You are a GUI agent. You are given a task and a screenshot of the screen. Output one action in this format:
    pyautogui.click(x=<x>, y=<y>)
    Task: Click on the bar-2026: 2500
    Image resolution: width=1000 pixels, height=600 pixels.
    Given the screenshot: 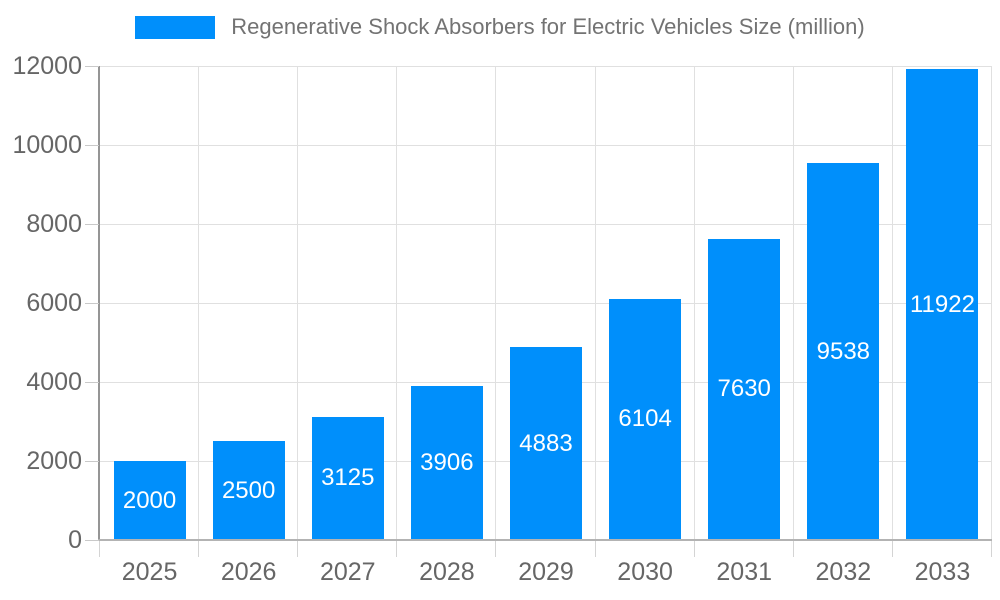 What is the action you would take?
    pyautogui.click(x=248, y=490)
    